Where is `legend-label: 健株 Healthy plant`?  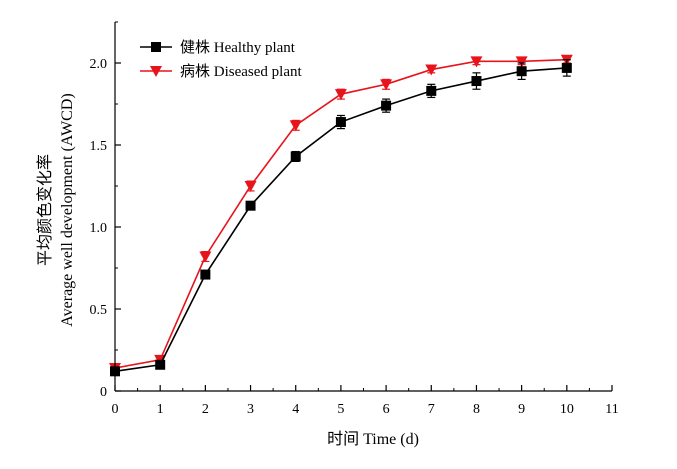
legend-label: 健株 Healthy plant is located at coordinates (238, 47).